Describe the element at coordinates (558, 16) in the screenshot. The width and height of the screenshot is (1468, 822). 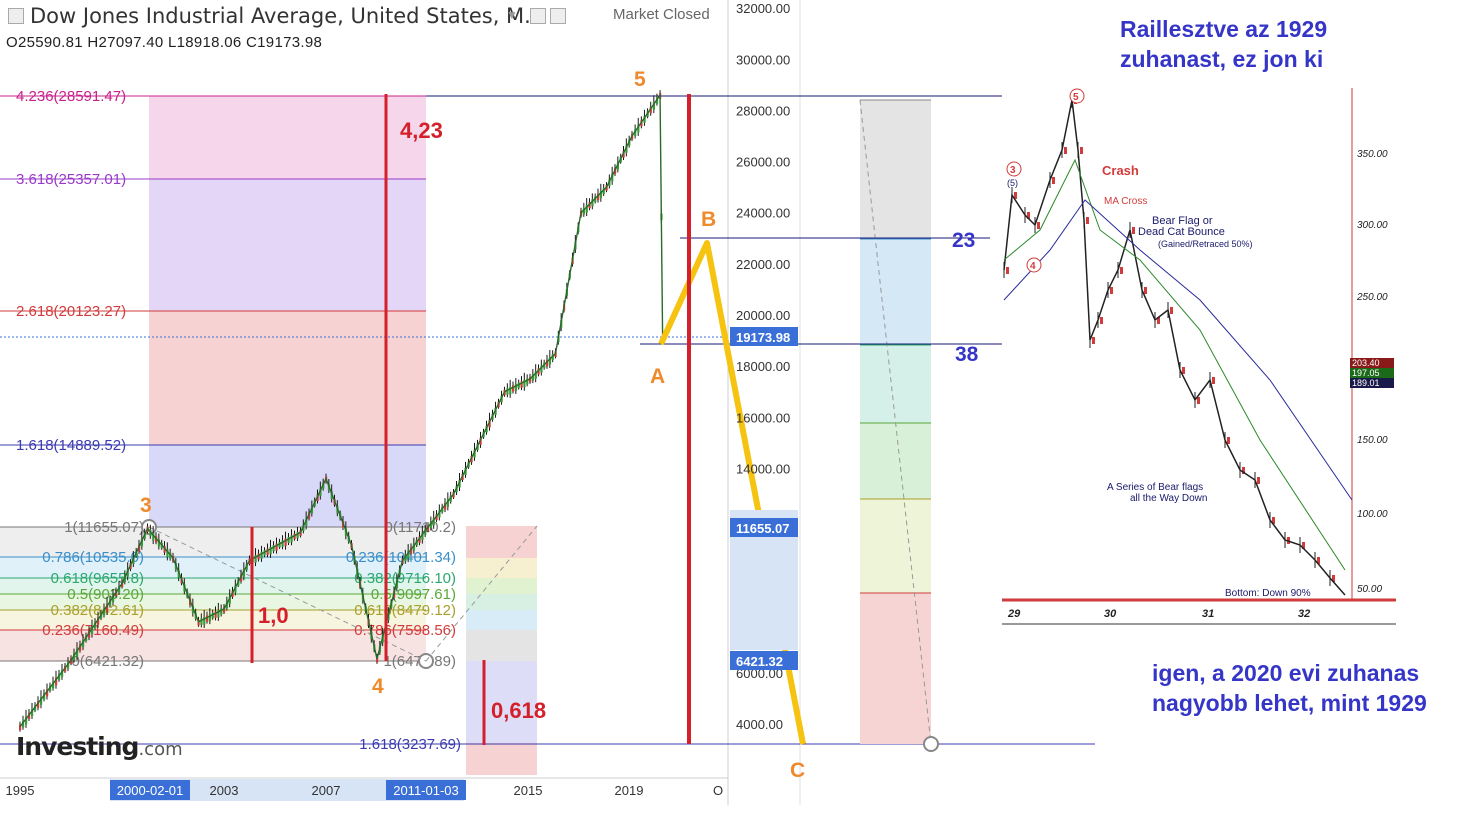
I see `gear-icon` at that location.